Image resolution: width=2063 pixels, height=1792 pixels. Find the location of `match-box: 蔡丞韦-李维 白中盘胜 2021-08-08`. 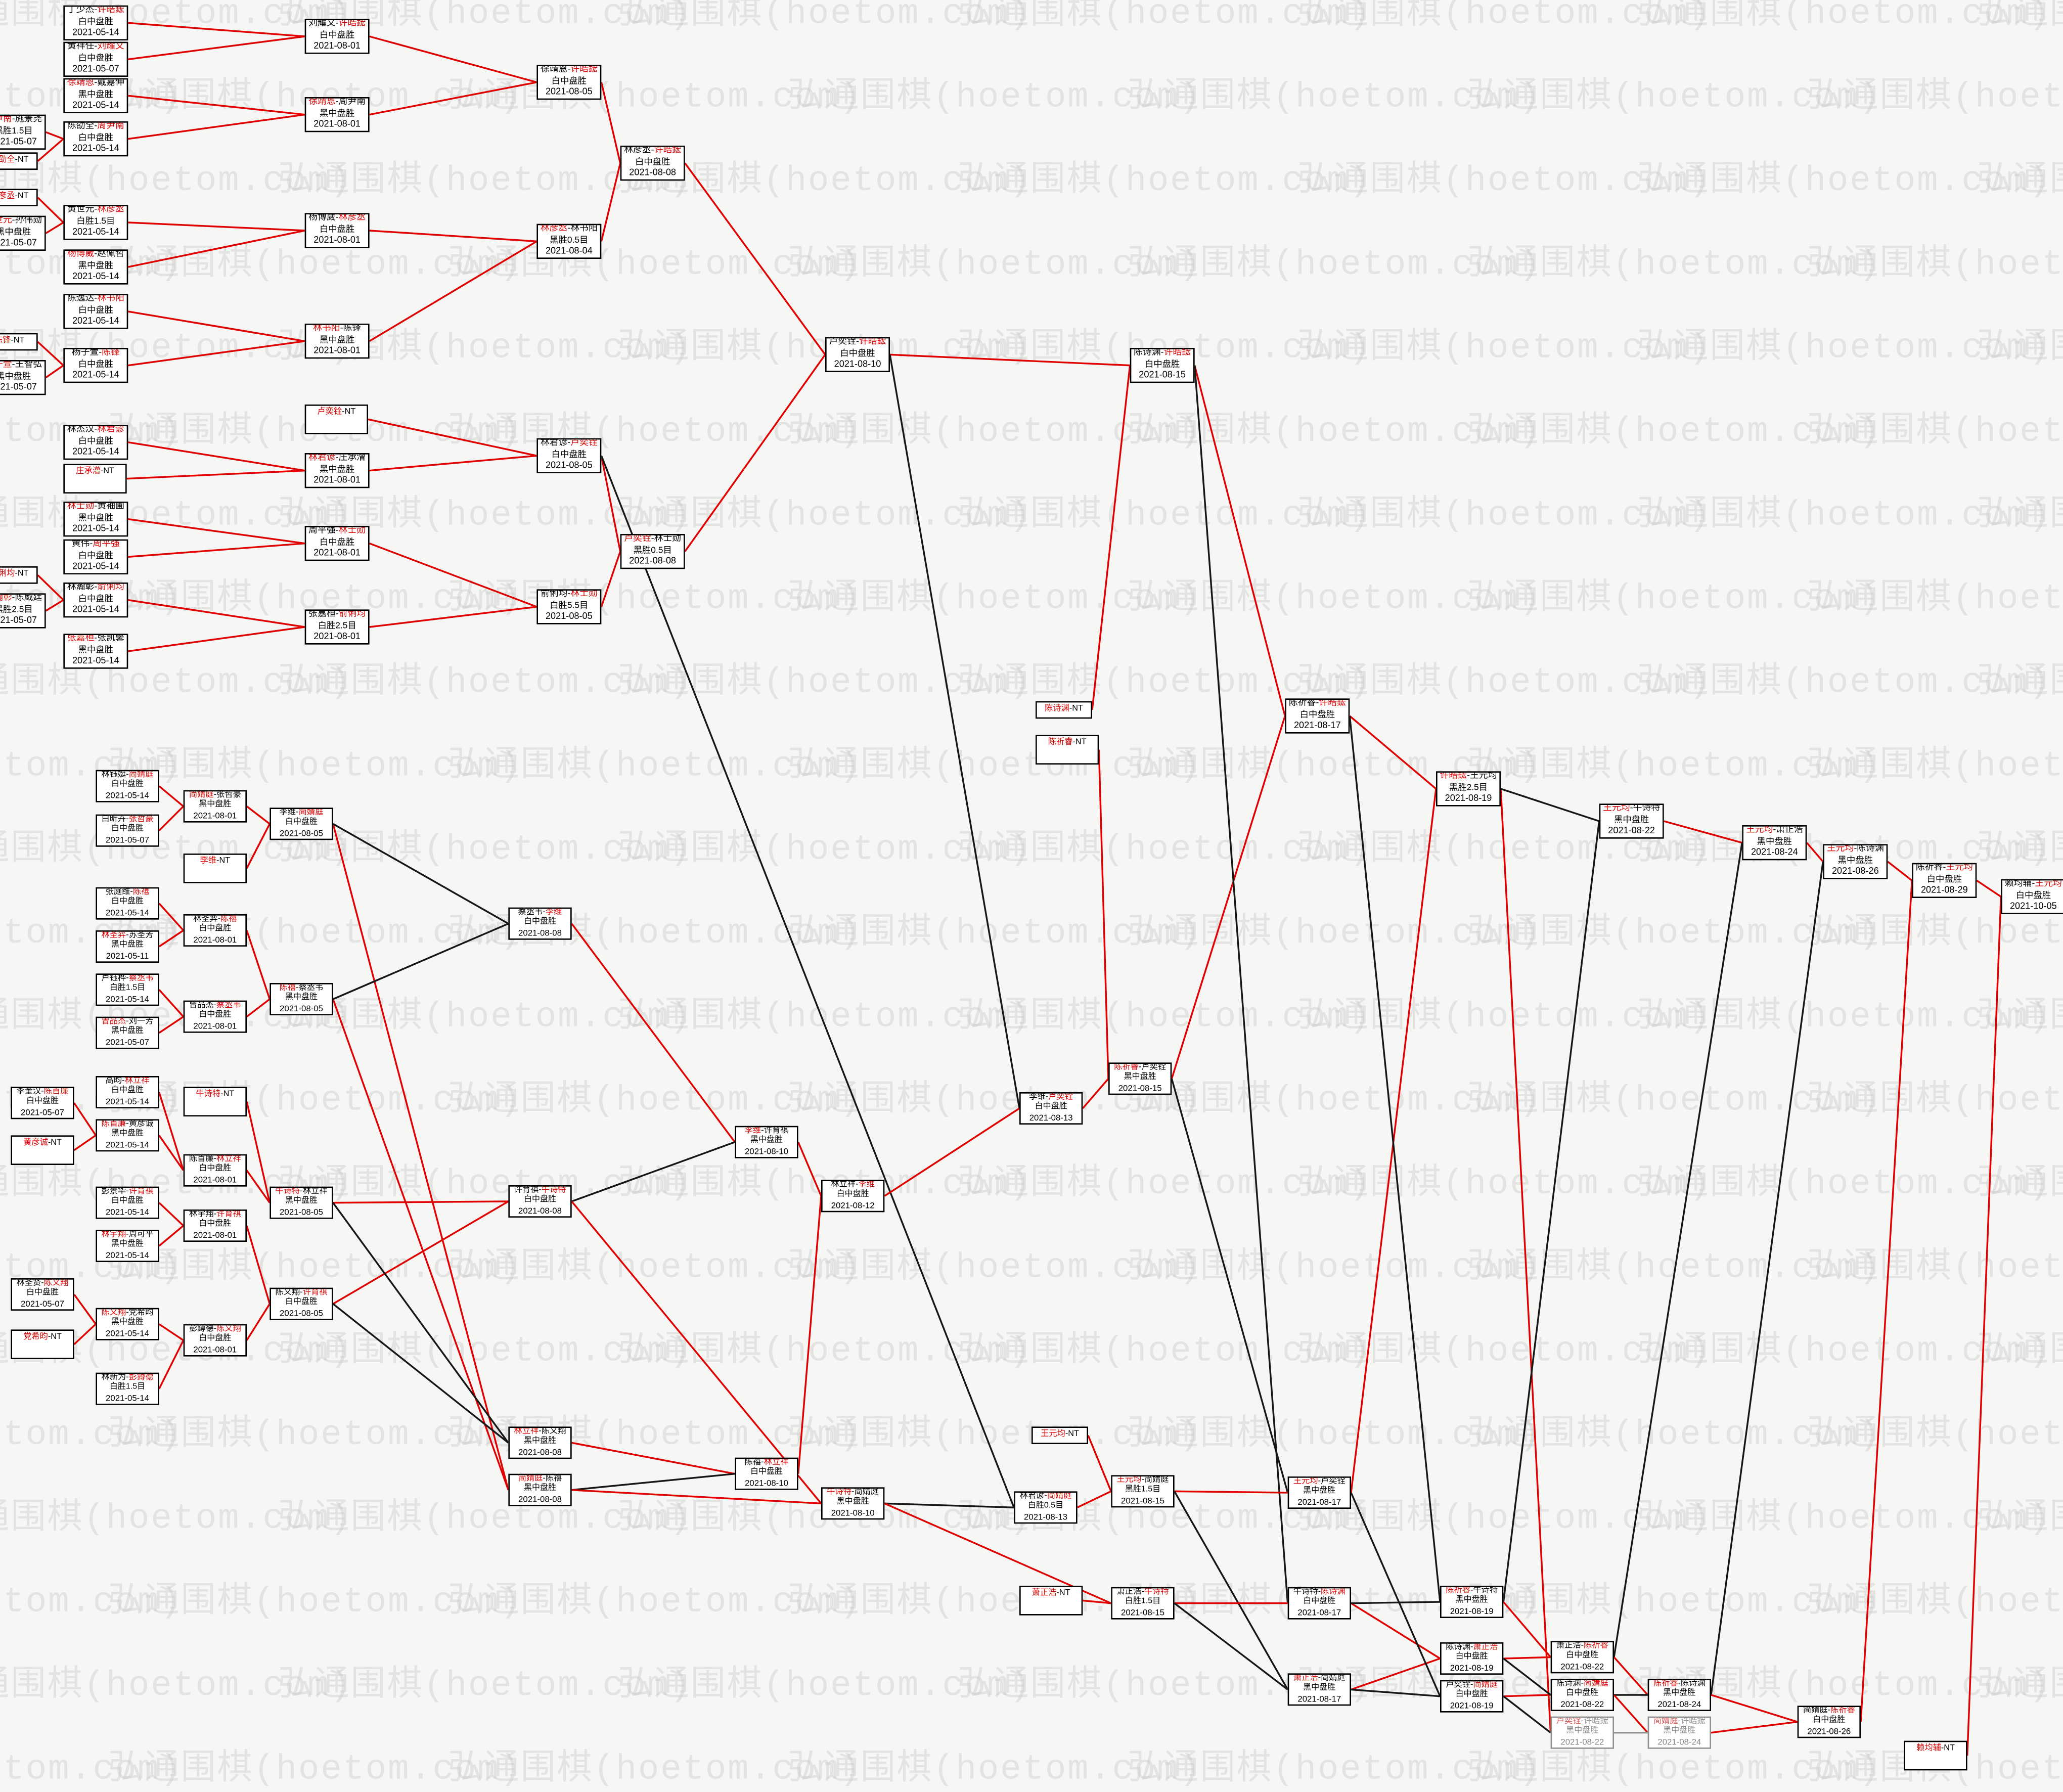

match-box: 蔡丞韦-李维 白中盘胜 2021-08-08 is located at coordinates (540, 924).